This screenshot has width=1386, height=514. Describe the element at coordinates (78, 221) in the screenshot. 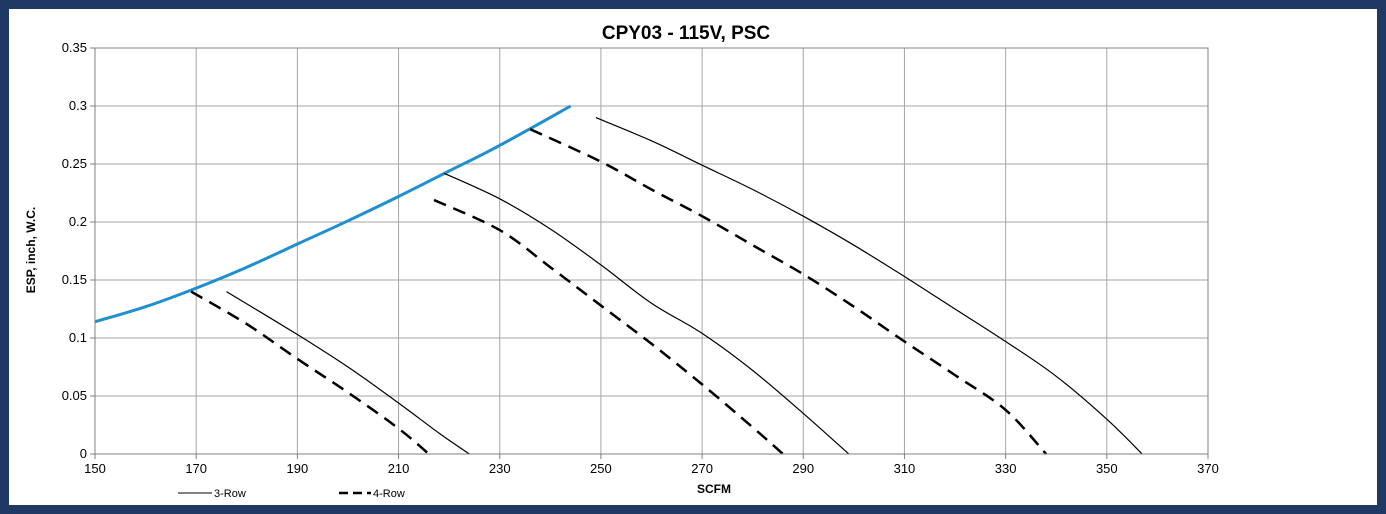

I see `y-tick-label: 0.2` at that location.